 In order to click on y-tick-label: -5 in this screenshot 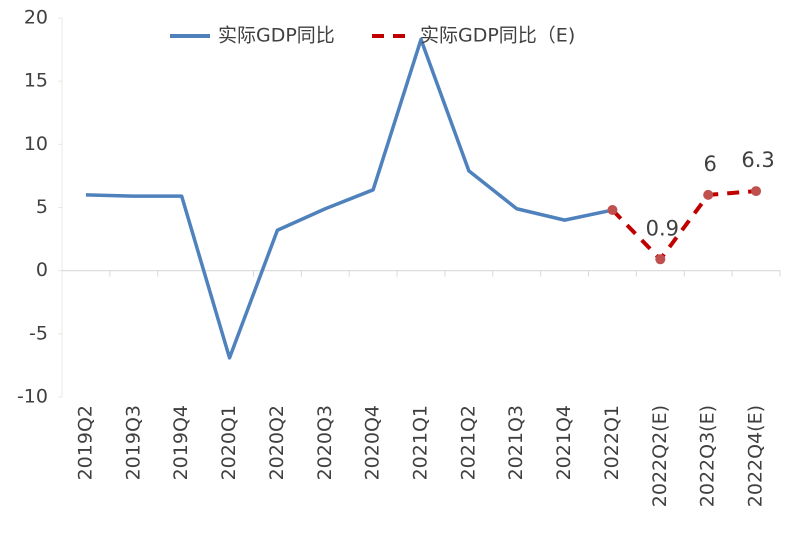, I will do `click(38, 333)`.